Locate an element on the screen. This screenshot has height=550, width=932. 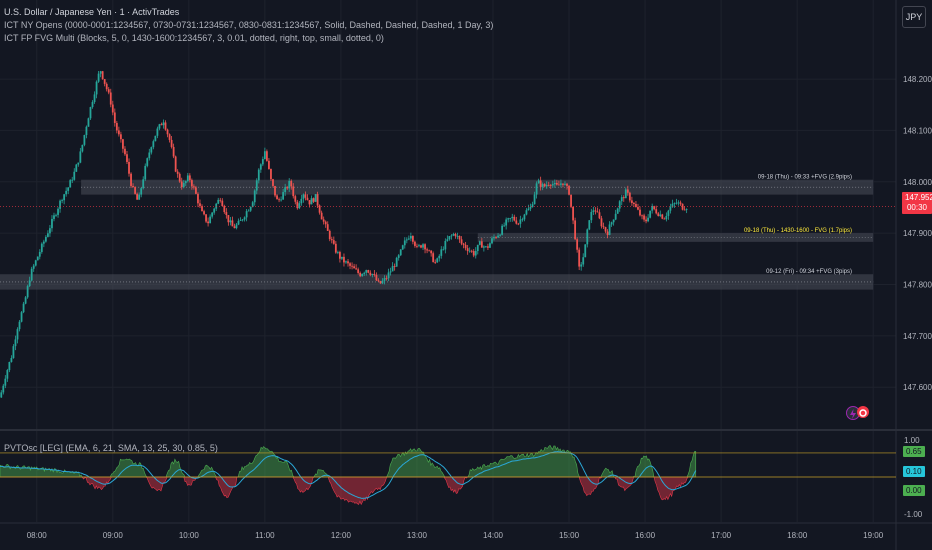
currency-button: JPY is located at coordinates (914, 17).